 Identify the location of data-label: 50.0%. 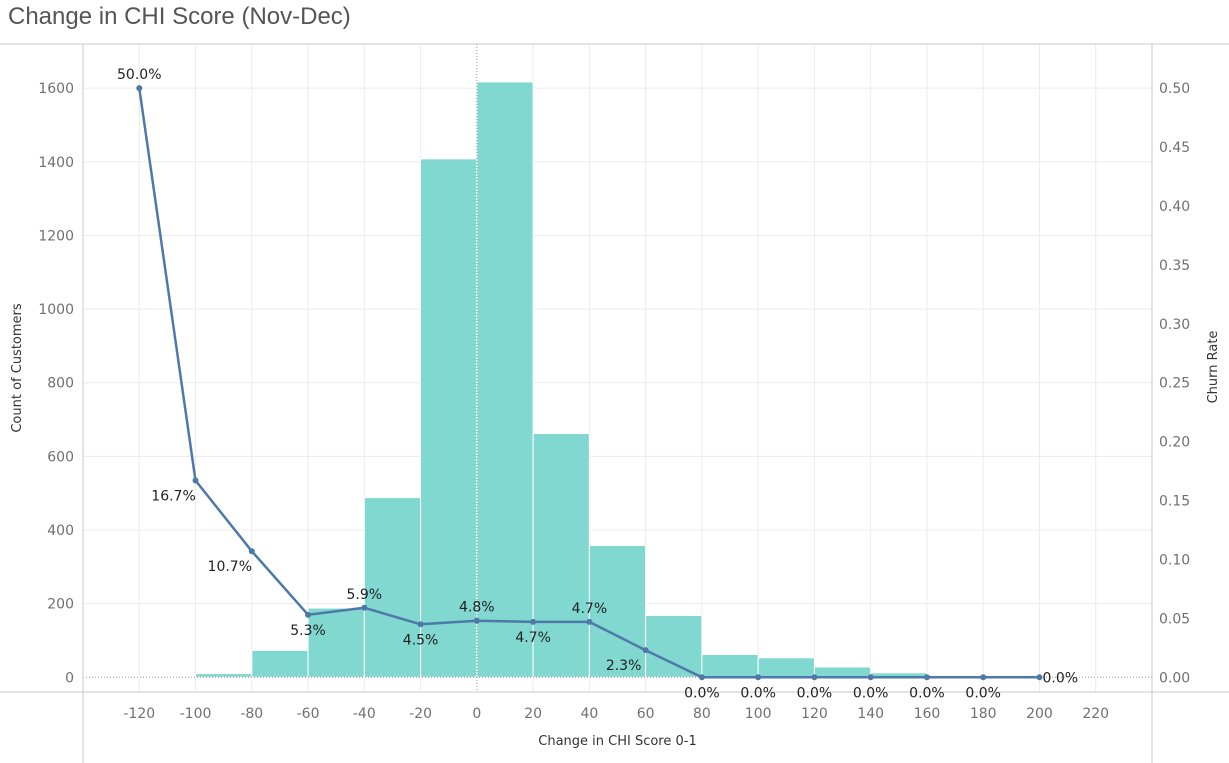
(139, 75).